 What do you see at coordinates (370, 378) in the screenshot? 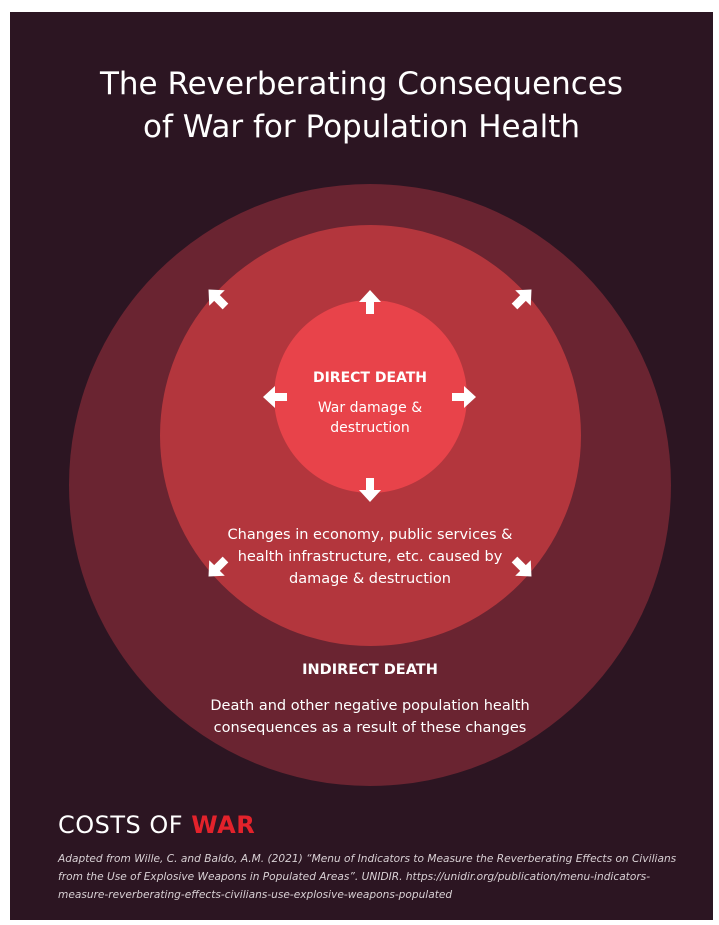
I see `direct-death-heading: DIRECT DEATH` at bounding box center [370, 378].